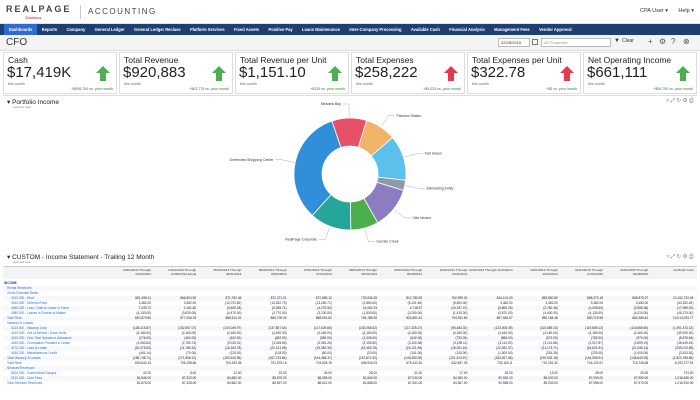 The image size is (700, 400). Describe the element at coordinates (235, 338) in the screenshot. I see `table-cell: (402.00)` at that location.